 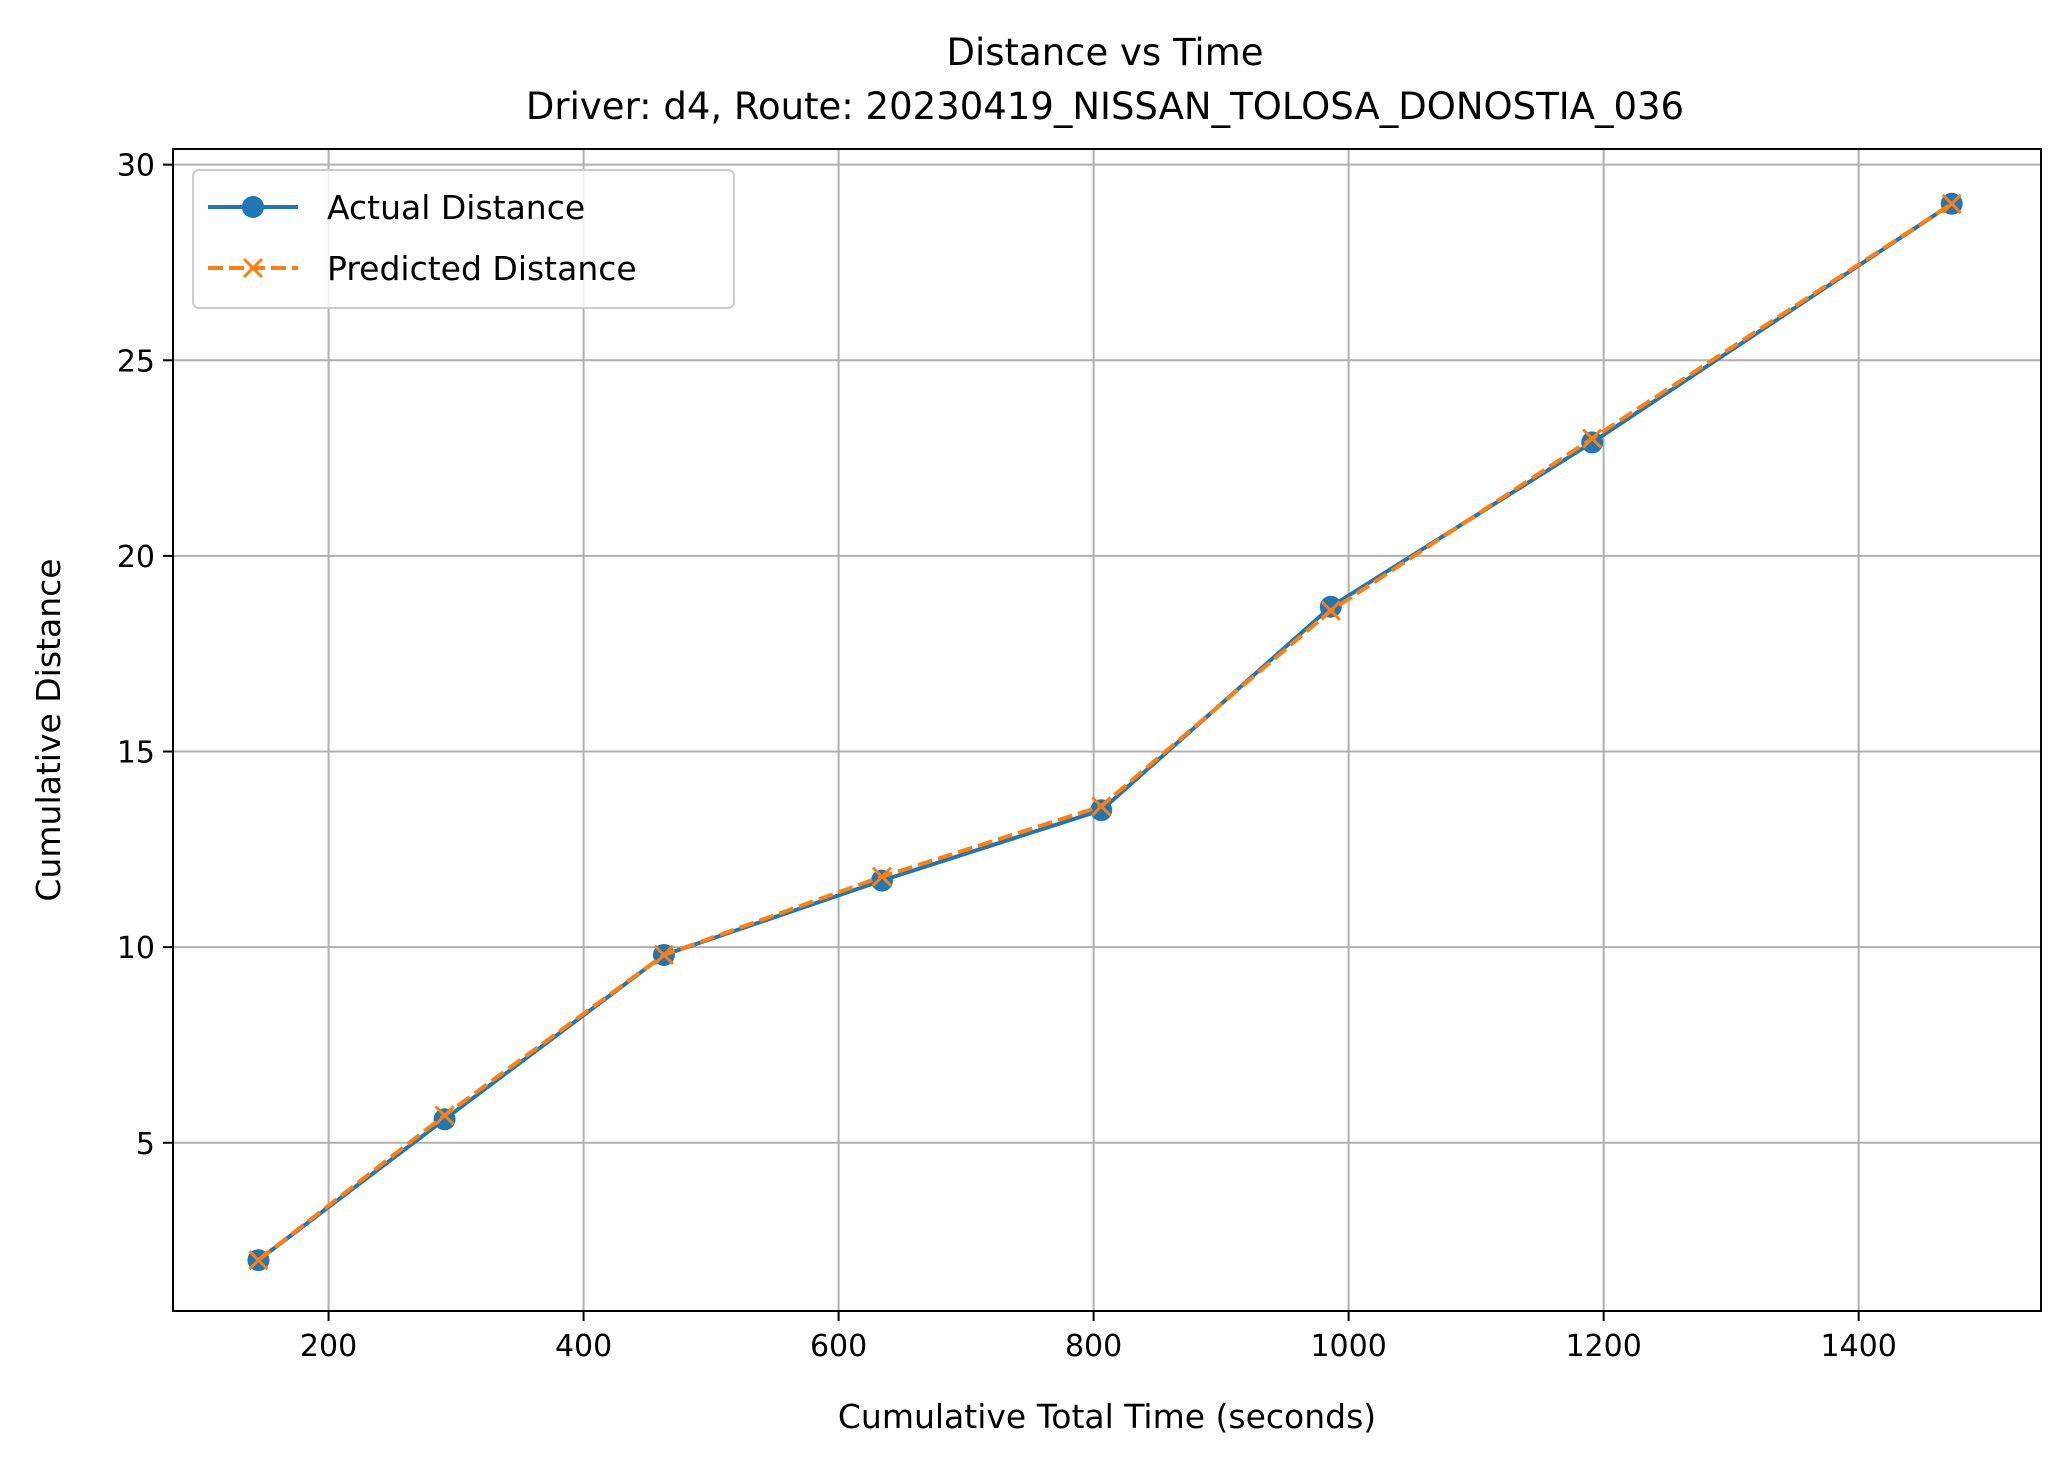 What do you see at coordinates (253, 268) in the screenshot?
I see `legend-predicted-marker` at bounding box center [253, 268].